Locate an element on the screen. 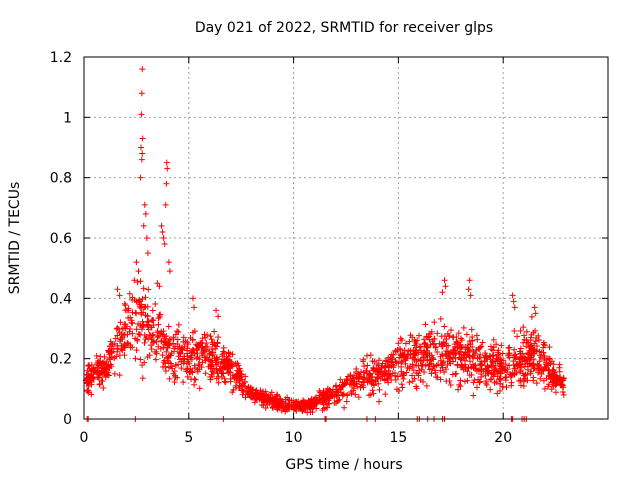  x-axis-label: GPS time / hours is located at coordinates (343, 465).